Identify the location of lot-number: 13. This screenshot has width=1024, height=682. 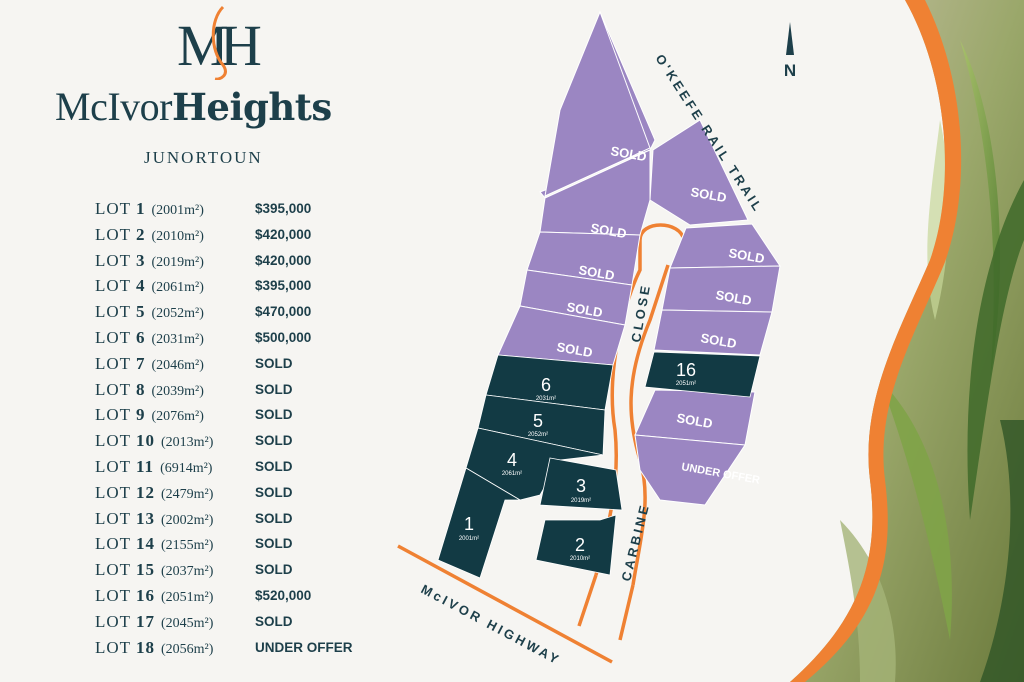
(145, 518).